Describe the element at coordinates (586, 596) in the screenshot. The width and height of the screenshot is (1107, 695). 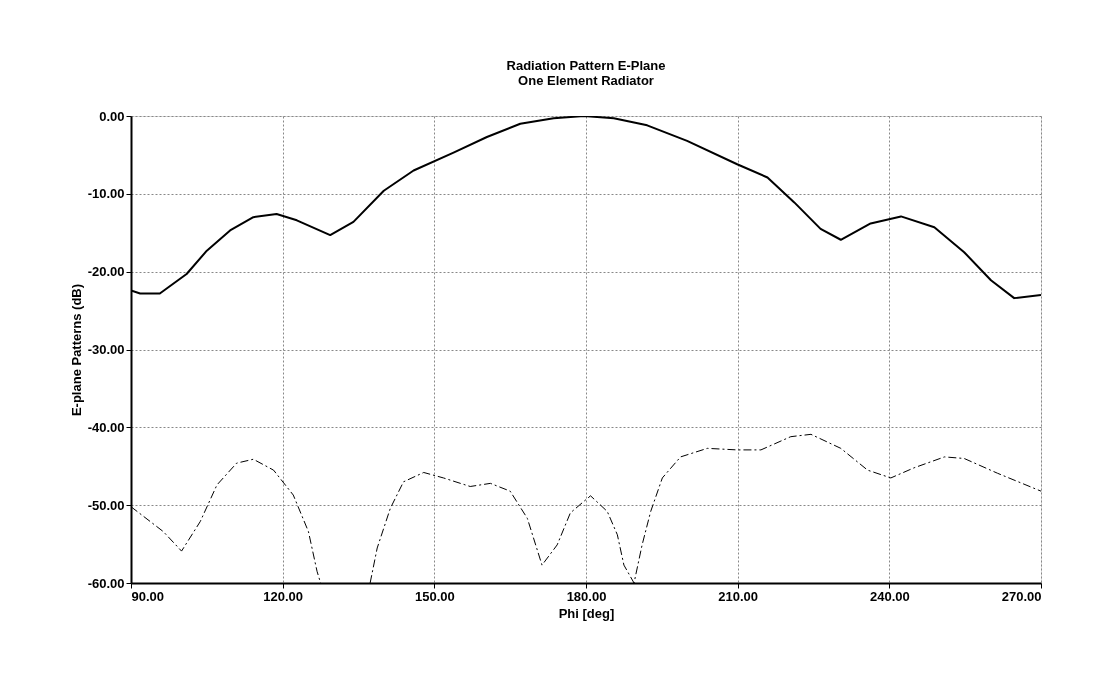
I see `x-tick-label: 180.00` at that location.